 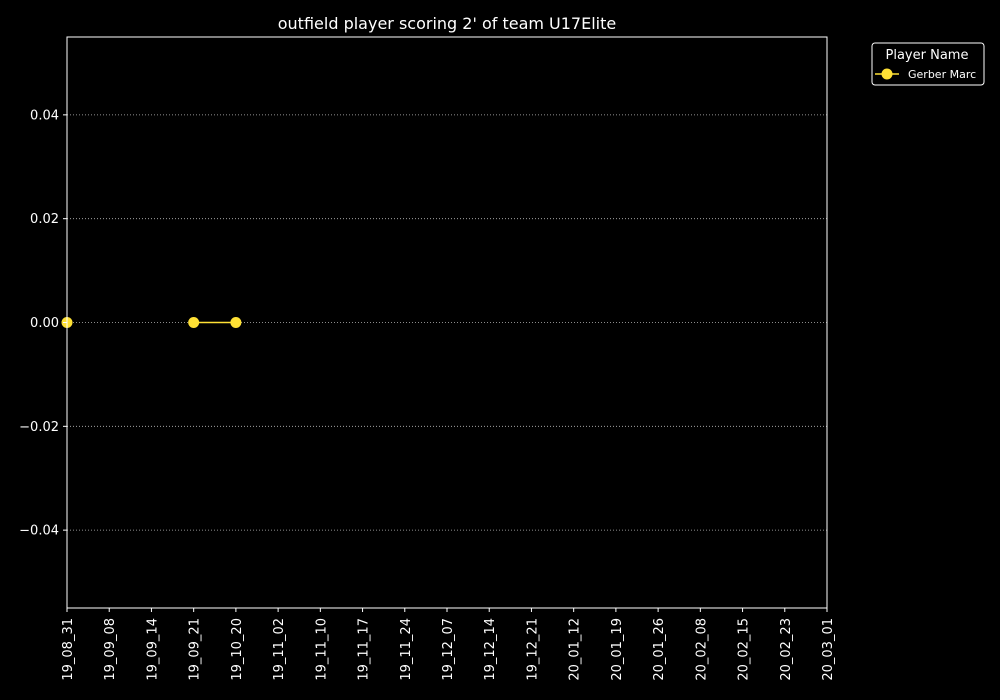 What do you see at coordinates (364, 649) in the screenshot?
I see `x-tick-label: 19_11_17` at bounding box center [364, 649].